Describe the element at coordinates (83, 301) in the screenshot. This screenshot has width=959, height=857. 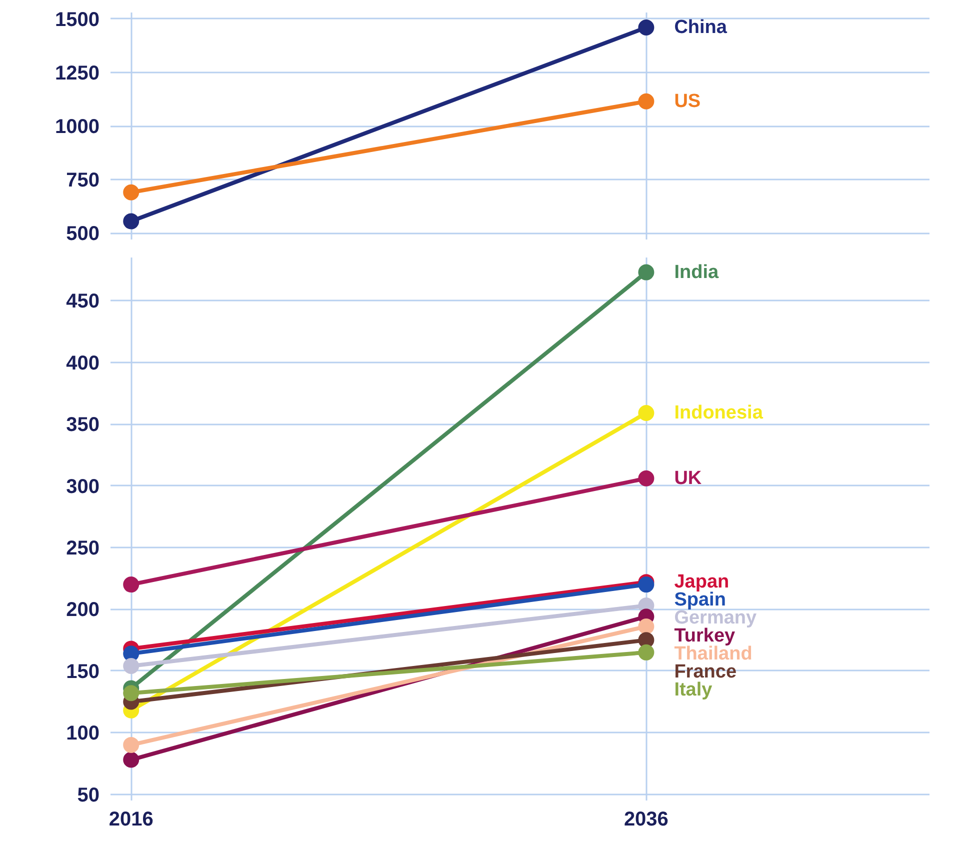
I see `y-tick-label: 450` at that location.